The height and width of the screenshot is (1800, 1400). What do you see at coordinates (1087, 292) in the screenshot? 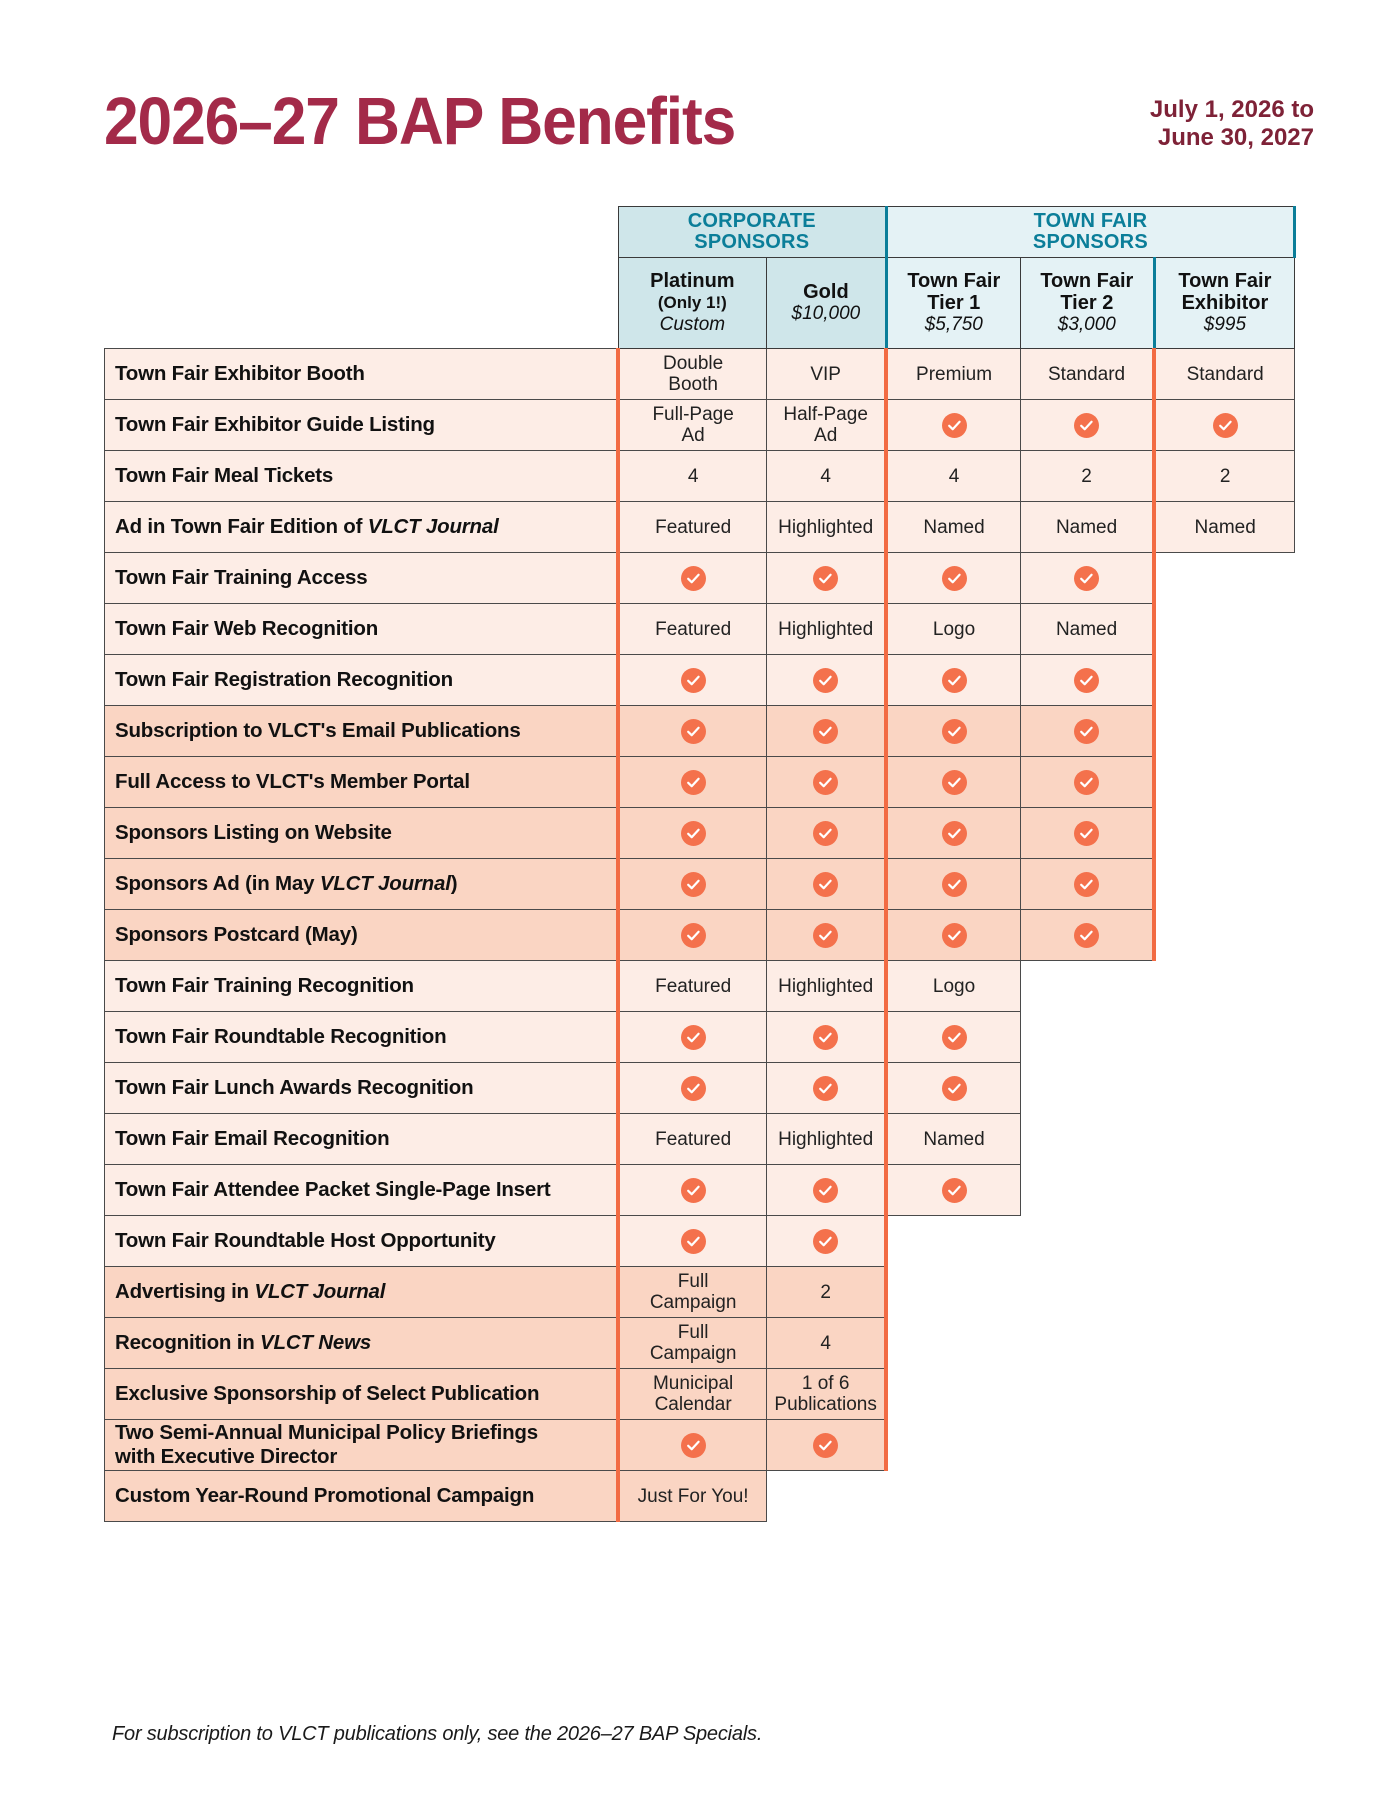
I see `tier-name: Town Fair Tier 2` at bounding box center [1087, 292].